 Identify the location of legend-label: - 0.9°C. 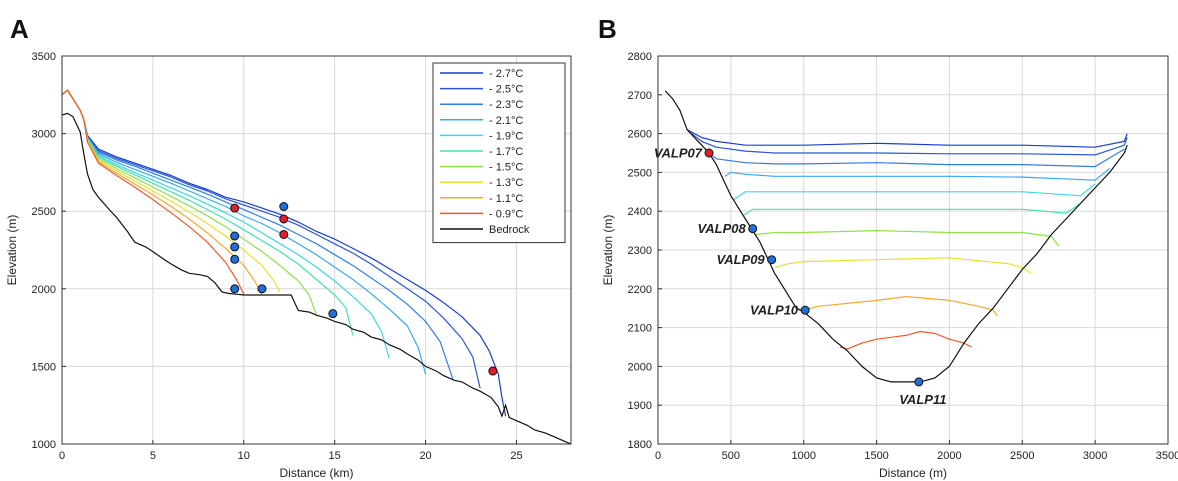
(506, 214).